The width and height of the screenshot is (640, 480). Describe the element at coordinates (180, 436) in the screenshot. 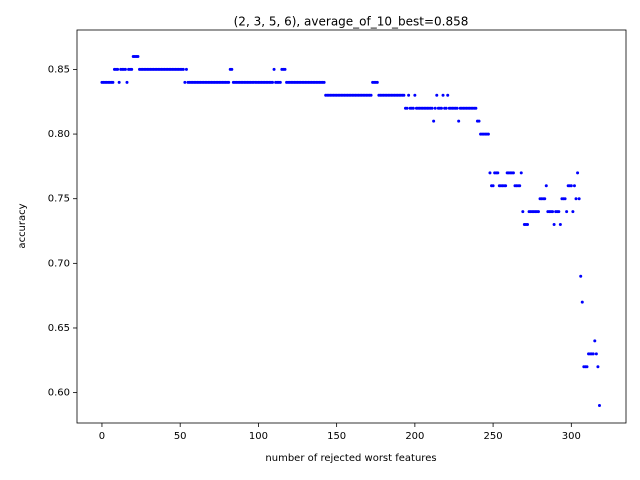

I see `x-tick-label: 50` at that location.